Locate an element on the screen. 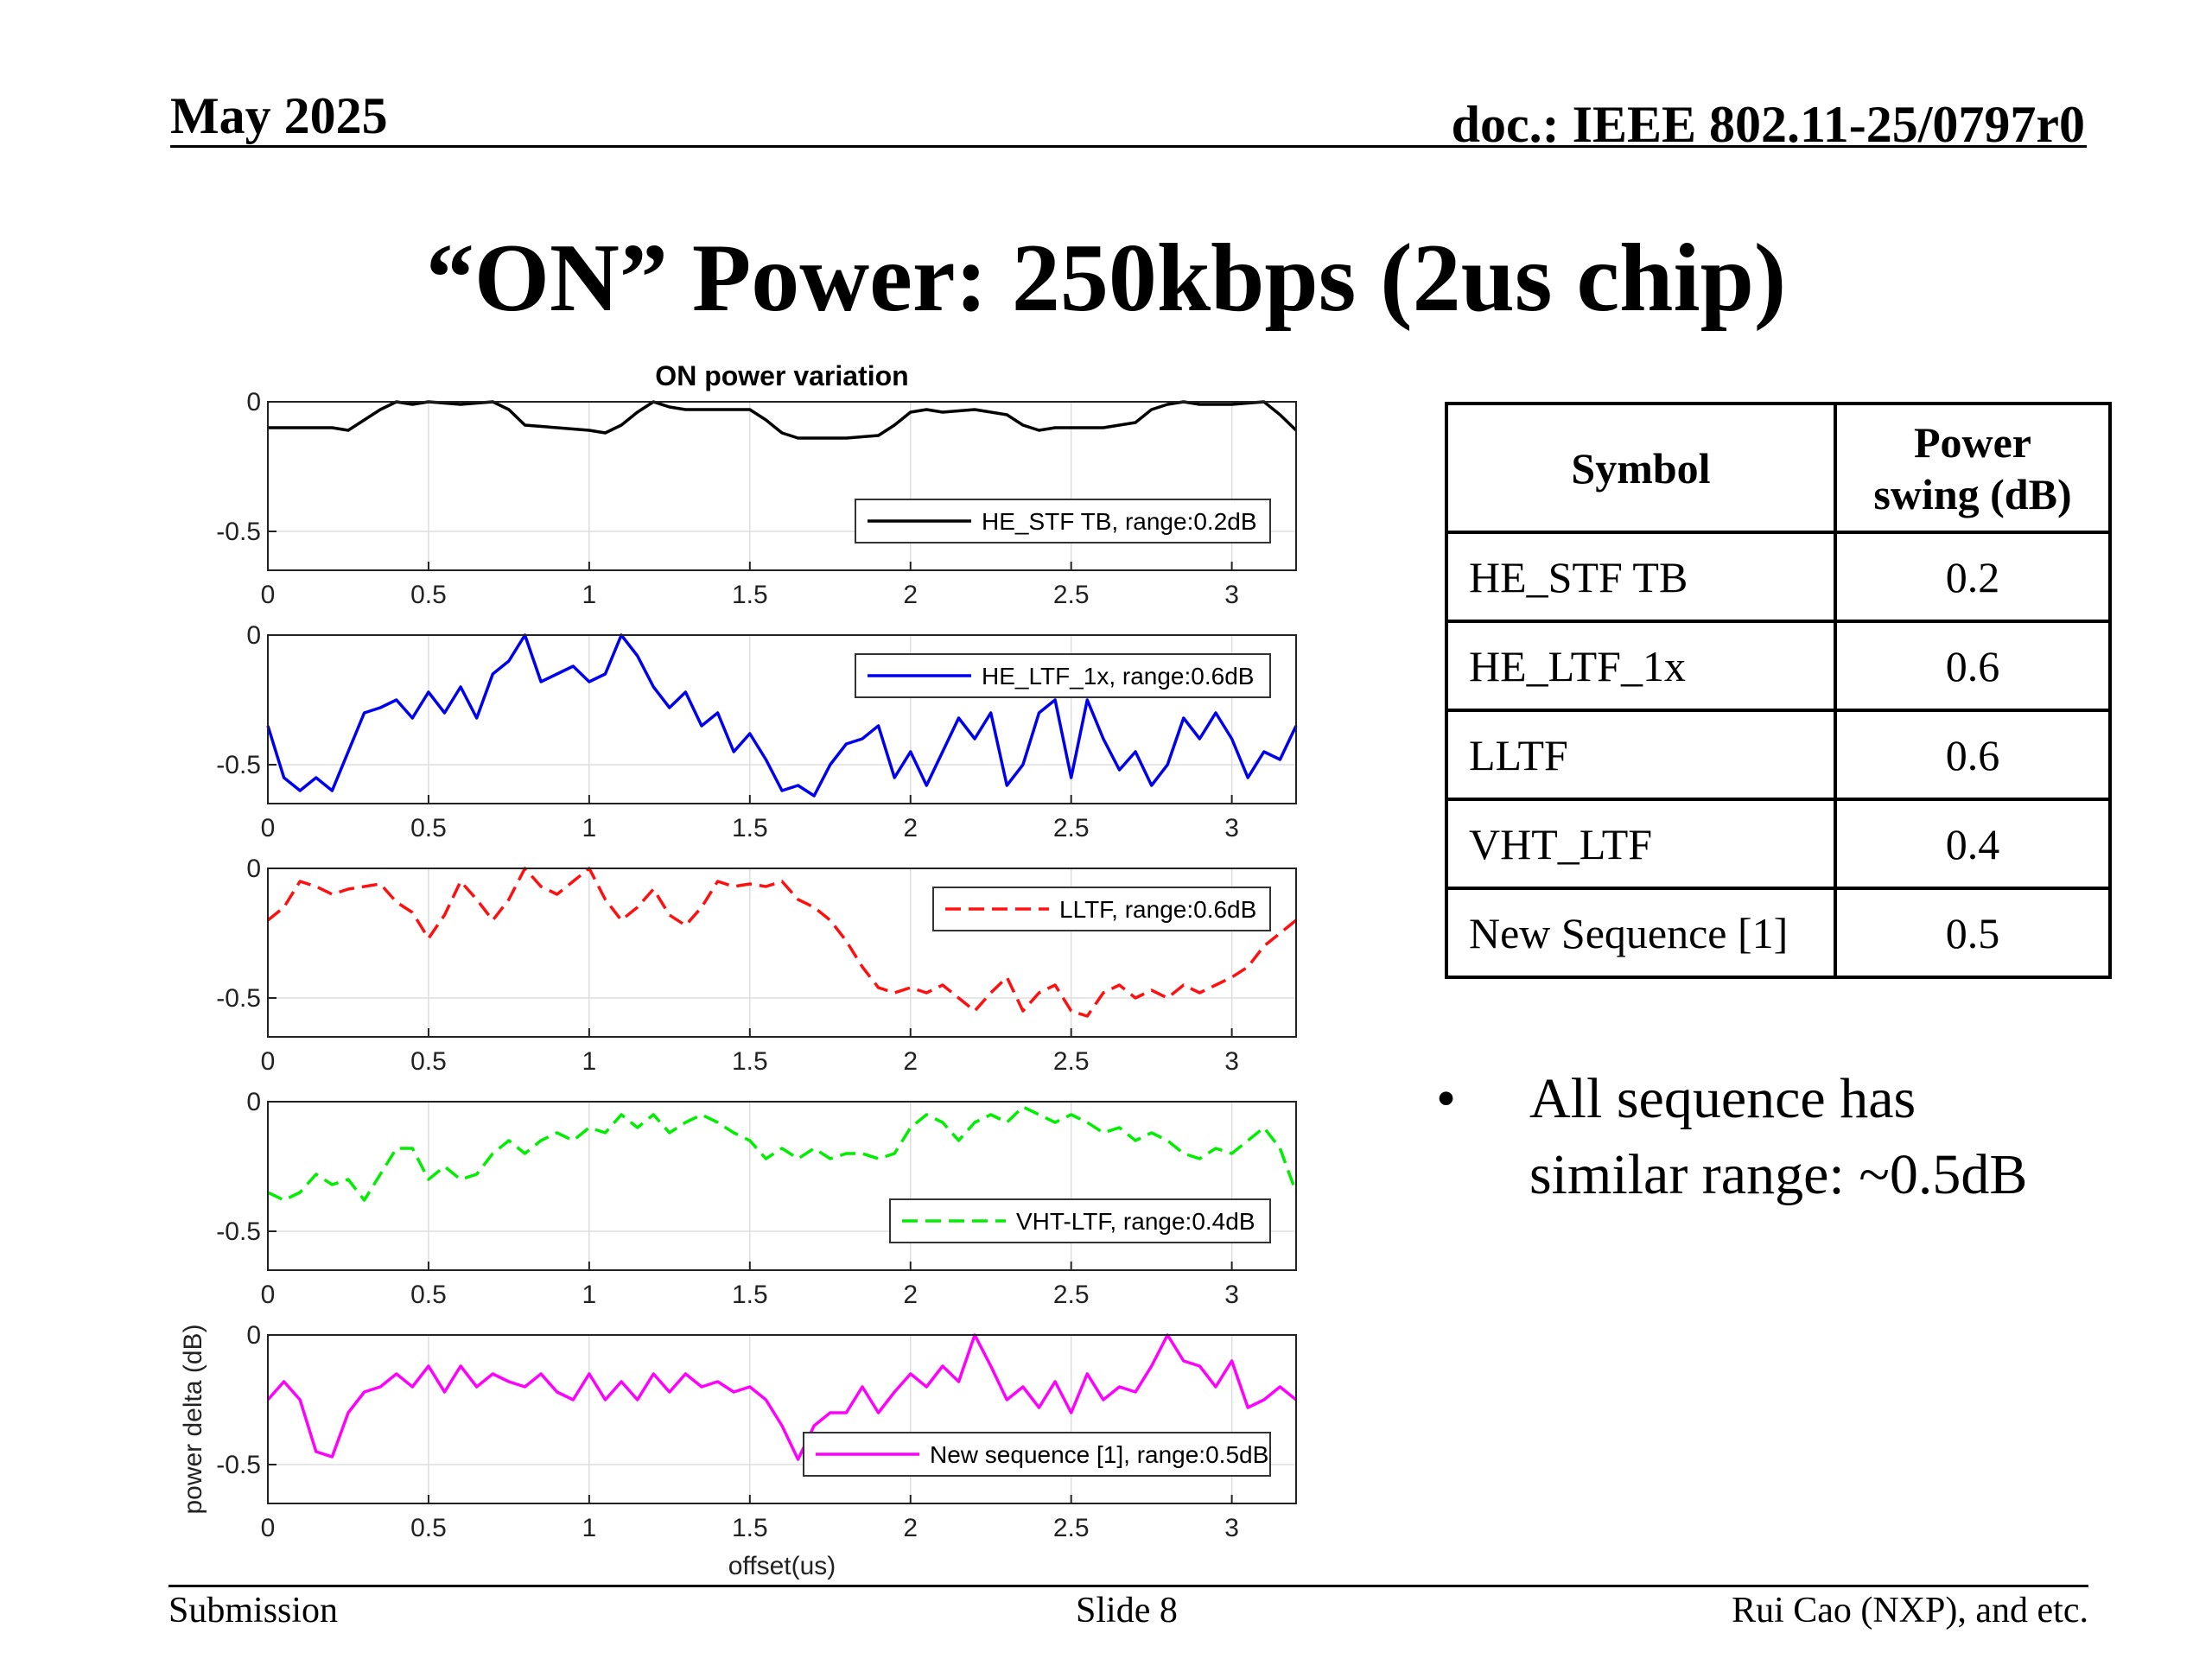 This screenshot has width=2212, height=1659. legend-label: HE_STF TB, range:0.2dB is located at coordinates (1119, 521).